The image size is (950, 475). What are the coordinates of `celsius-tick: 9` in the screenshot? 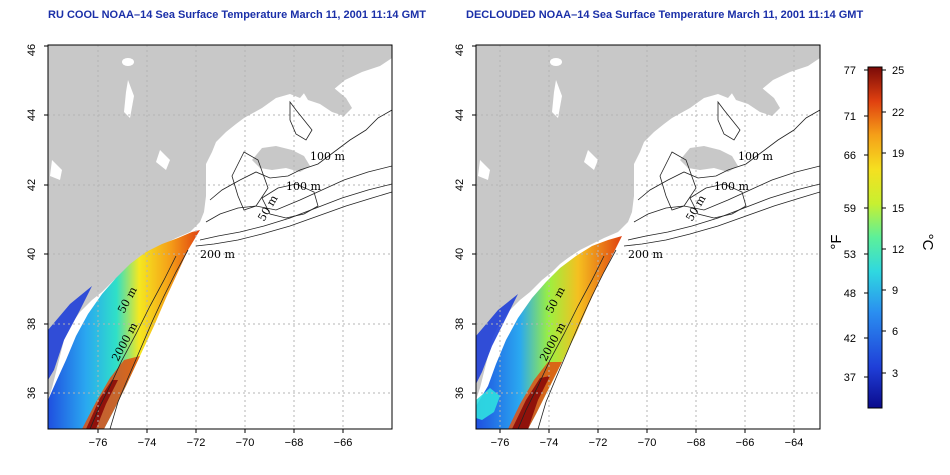 It's located at (895, 291).